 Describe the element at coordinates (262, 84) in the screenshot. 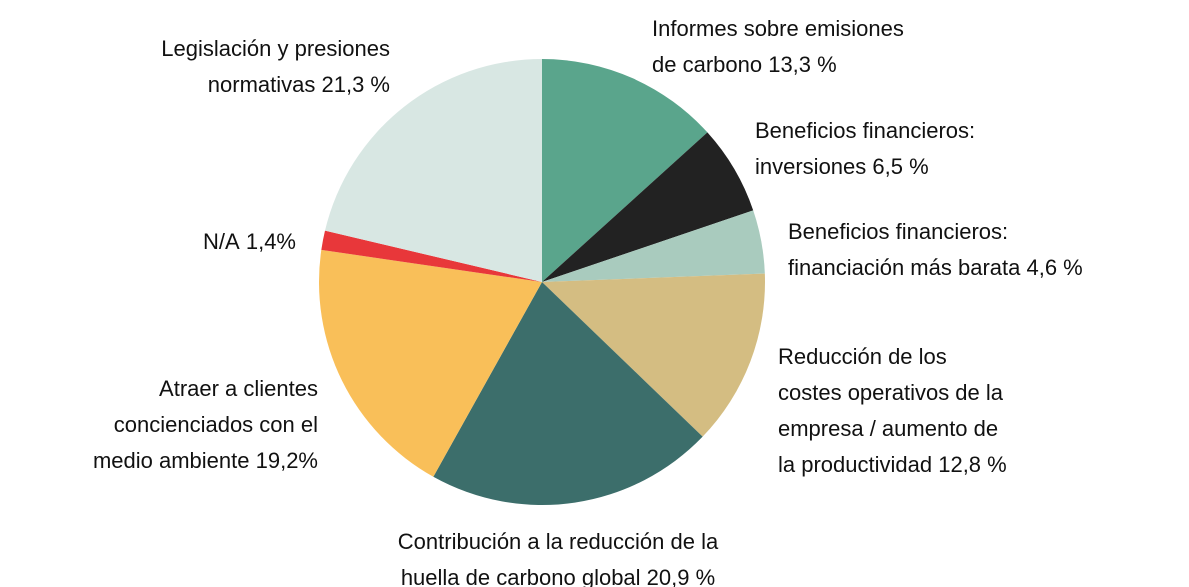

I see `label-line: normativas` at that location.